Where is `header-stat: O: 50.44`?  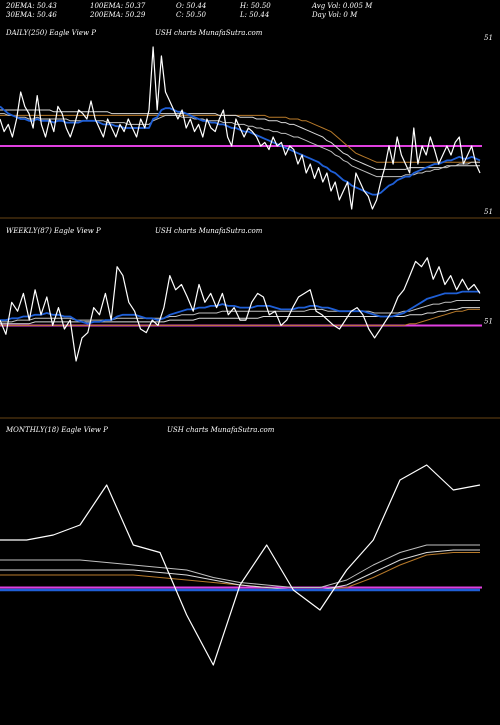 header-stat: O: 50.44 is located at coordinates (191, 6).